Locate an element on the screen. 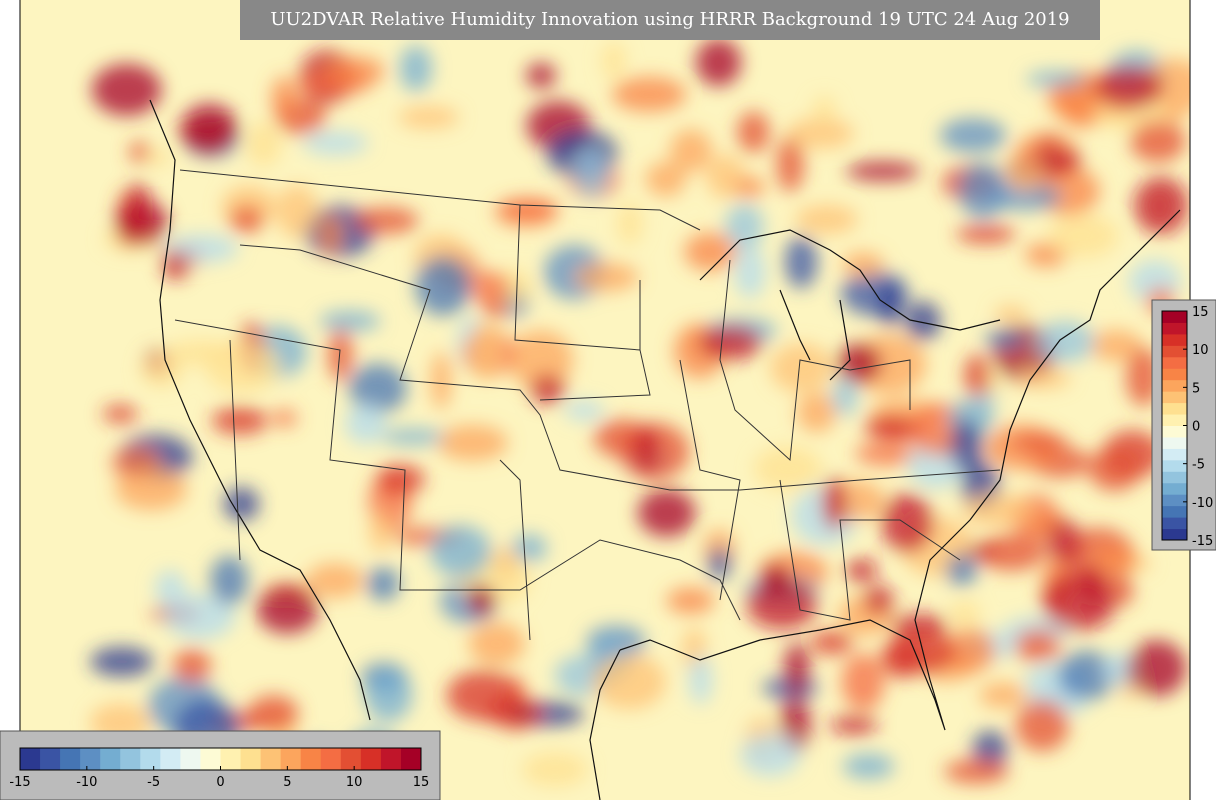 This screenshot has width=1216, height=804. colorbar-tick-label: 0 is located at coordinates (220, 782).